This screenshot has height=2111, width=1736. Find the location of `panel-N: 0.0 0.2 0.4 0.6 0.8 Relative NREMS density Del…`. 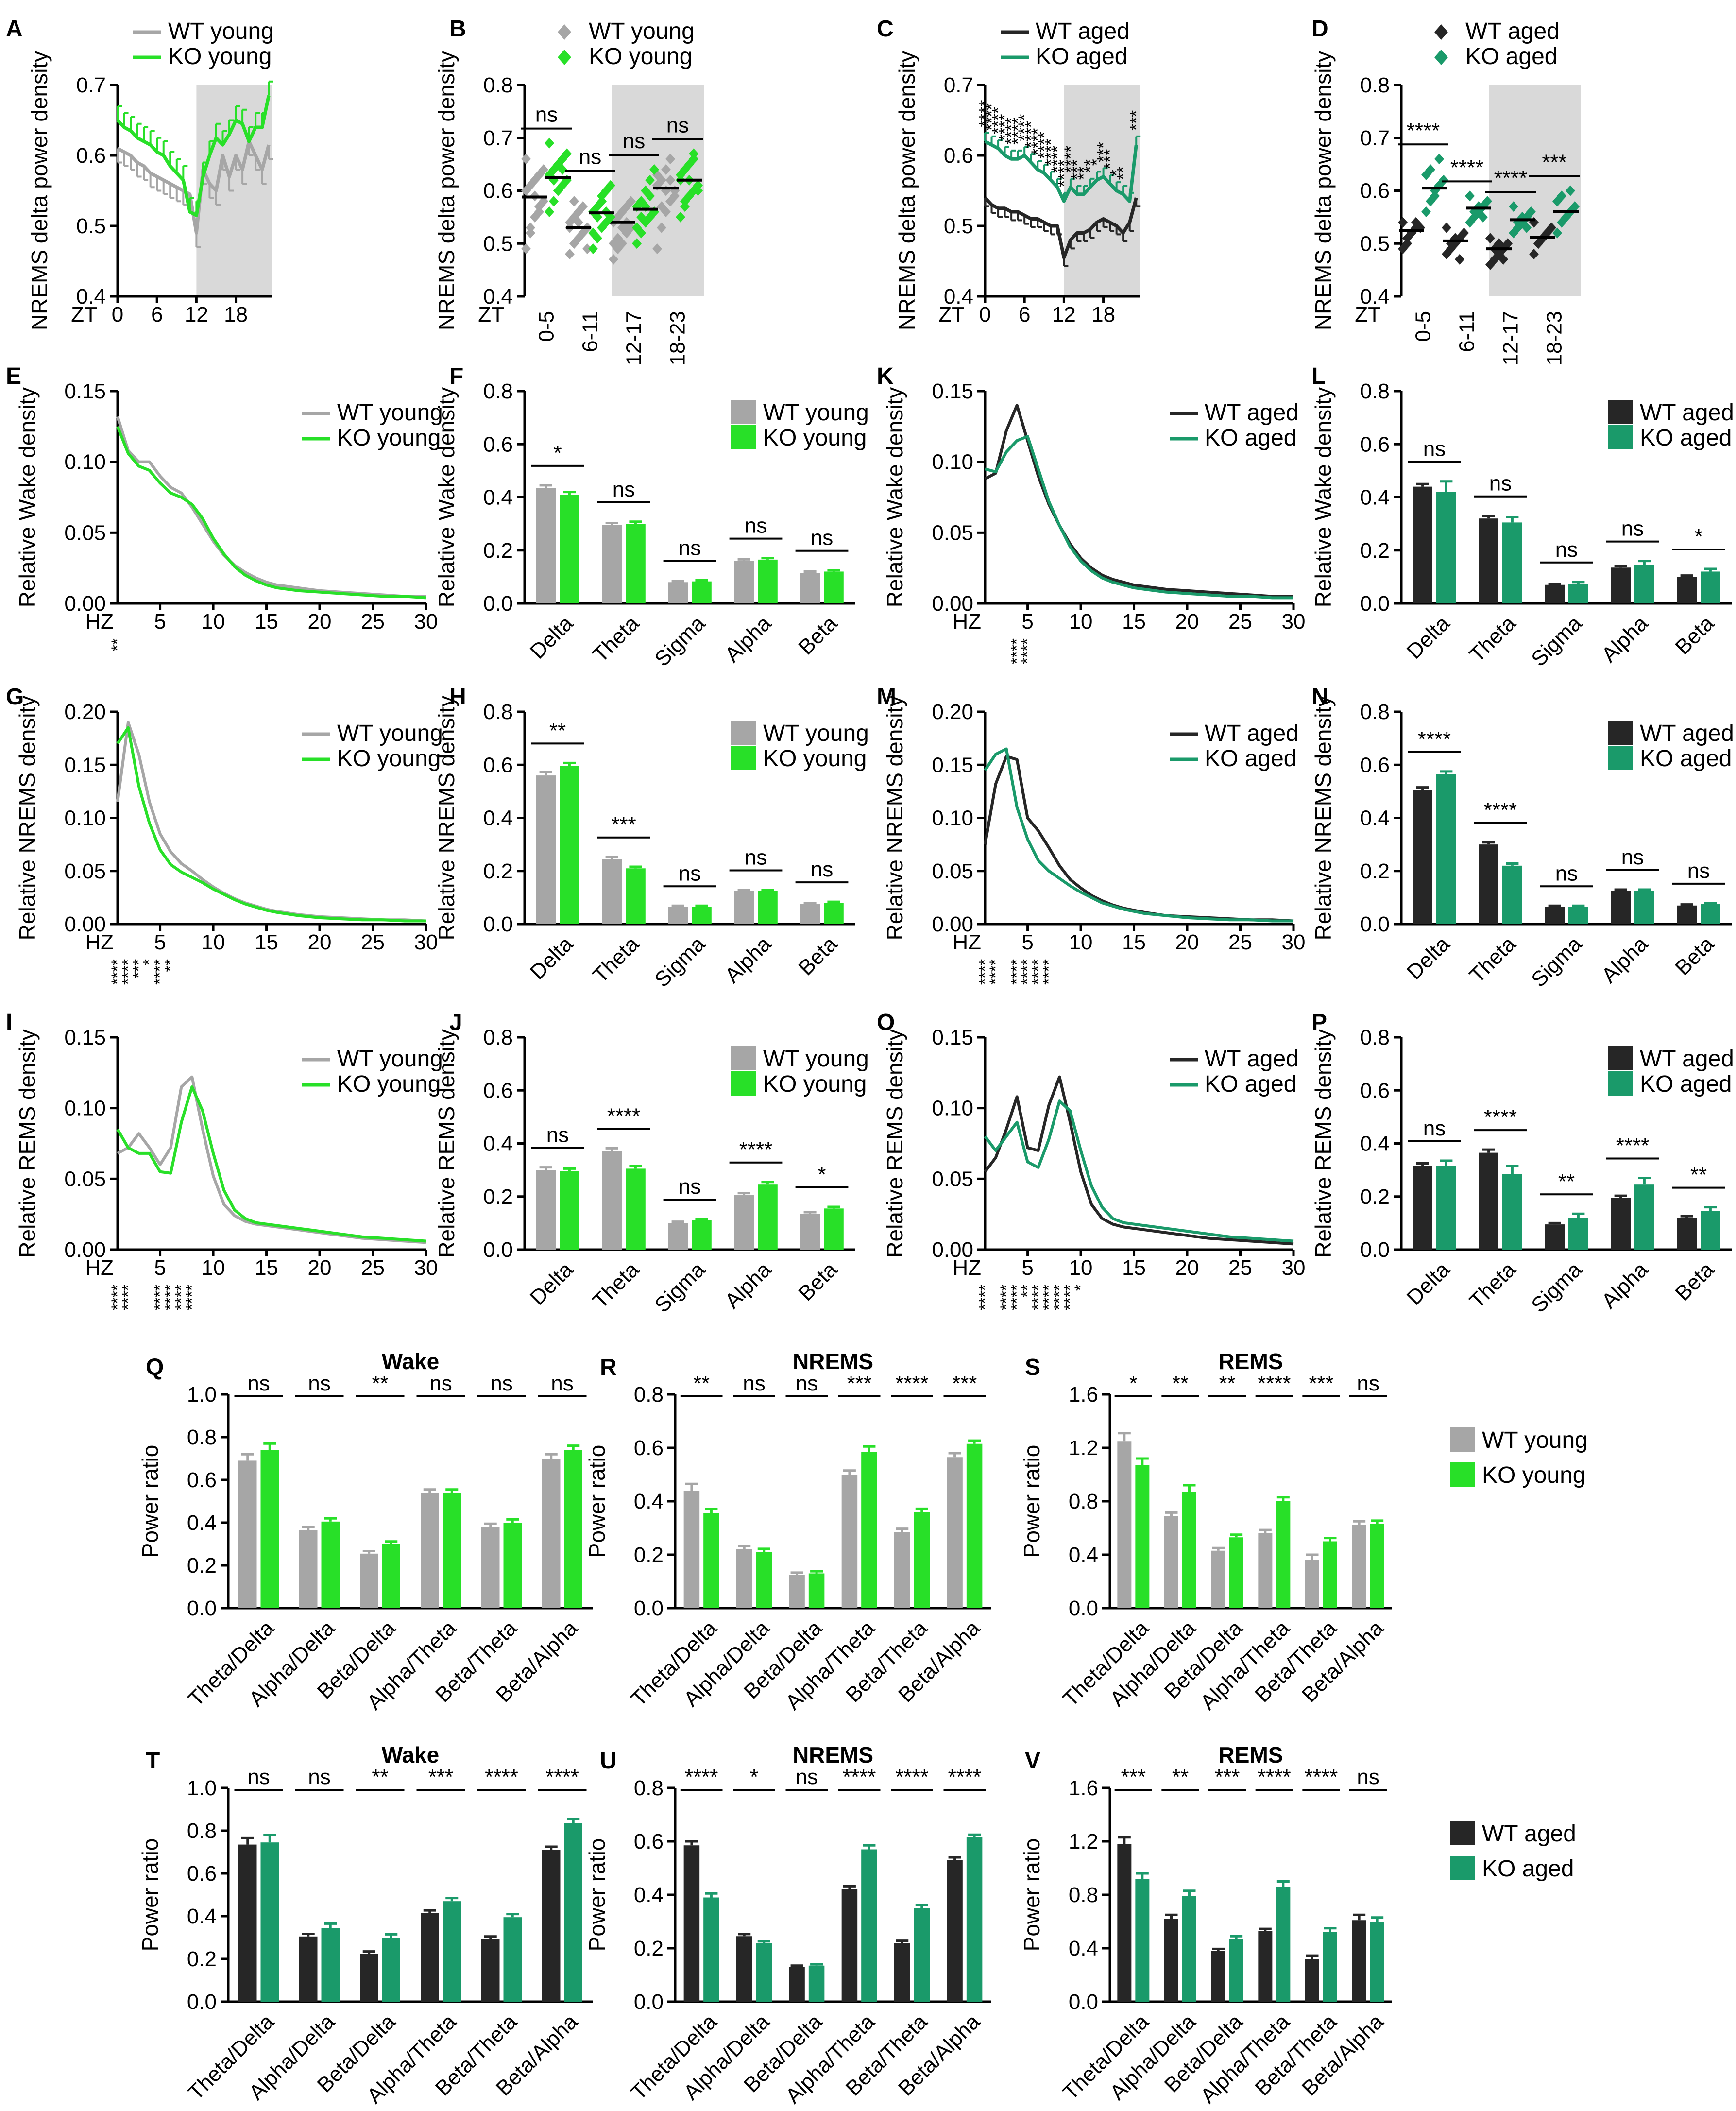

panel-N: 0.0 0.2 0.4 0.6 0.8 Relative NREMS density Del… is located at coordinates (1523, 838).